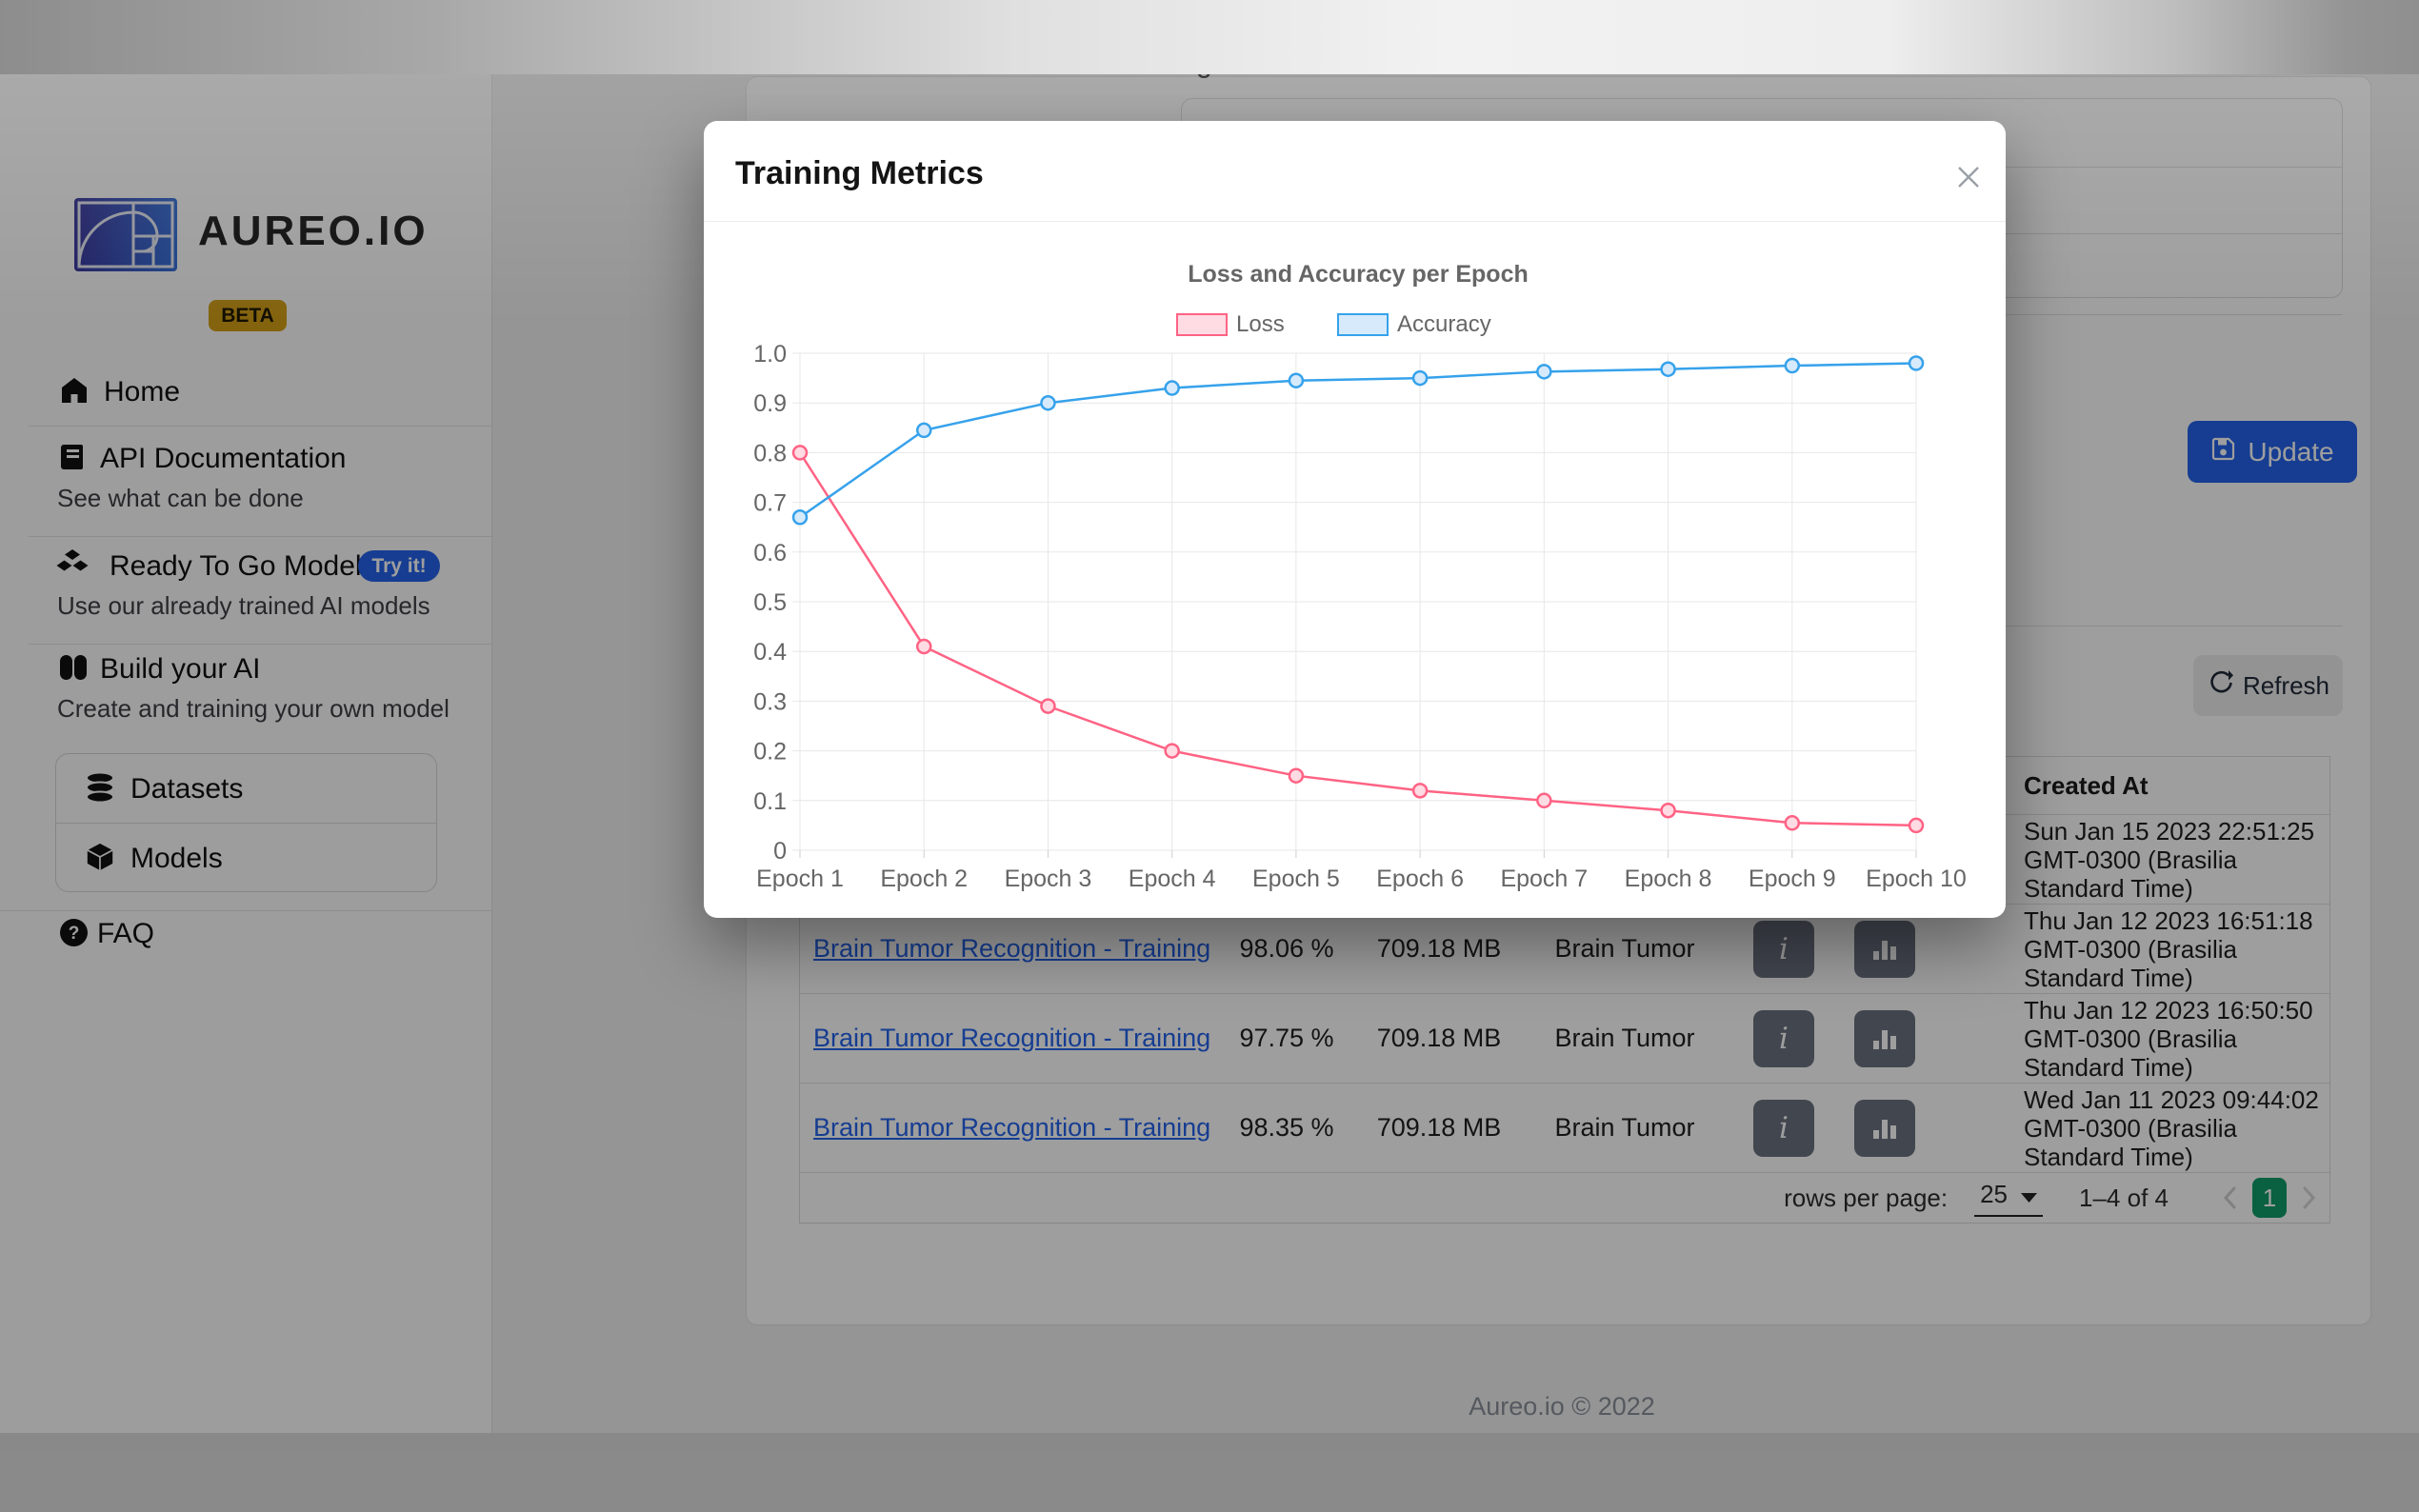  Describe the element at coordinates (770, 503) in the screenshot. I see `svg-text: 0.7` at that location.